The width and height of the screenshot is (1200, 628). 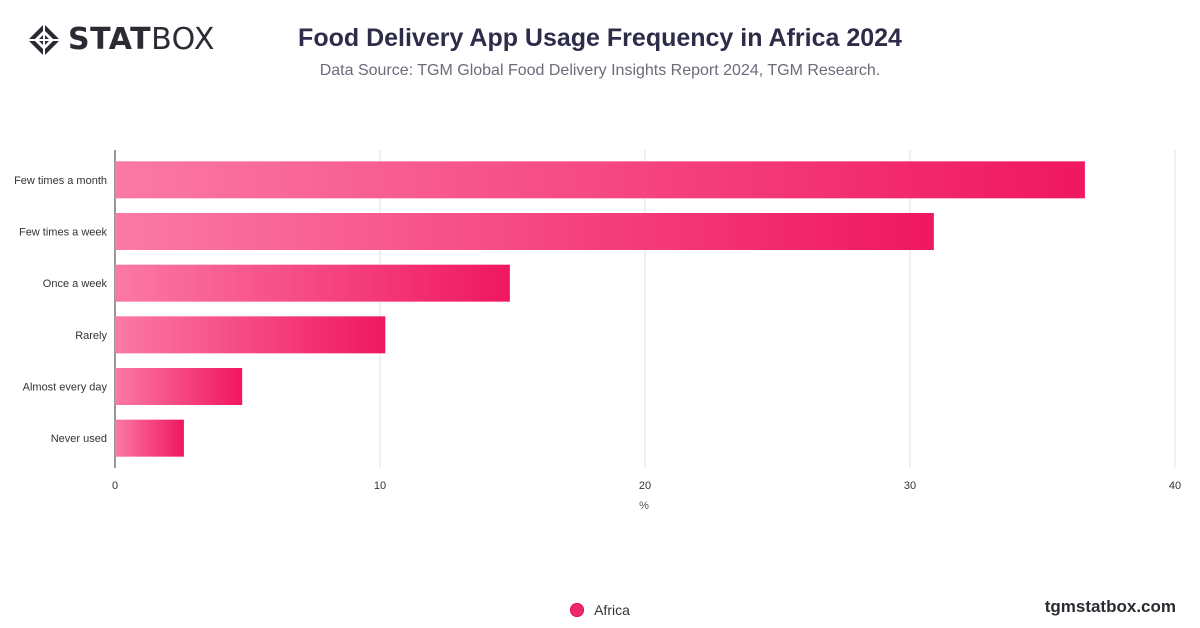 I want to click on logo-text-regular: BOX, so click(x=183, y=39).